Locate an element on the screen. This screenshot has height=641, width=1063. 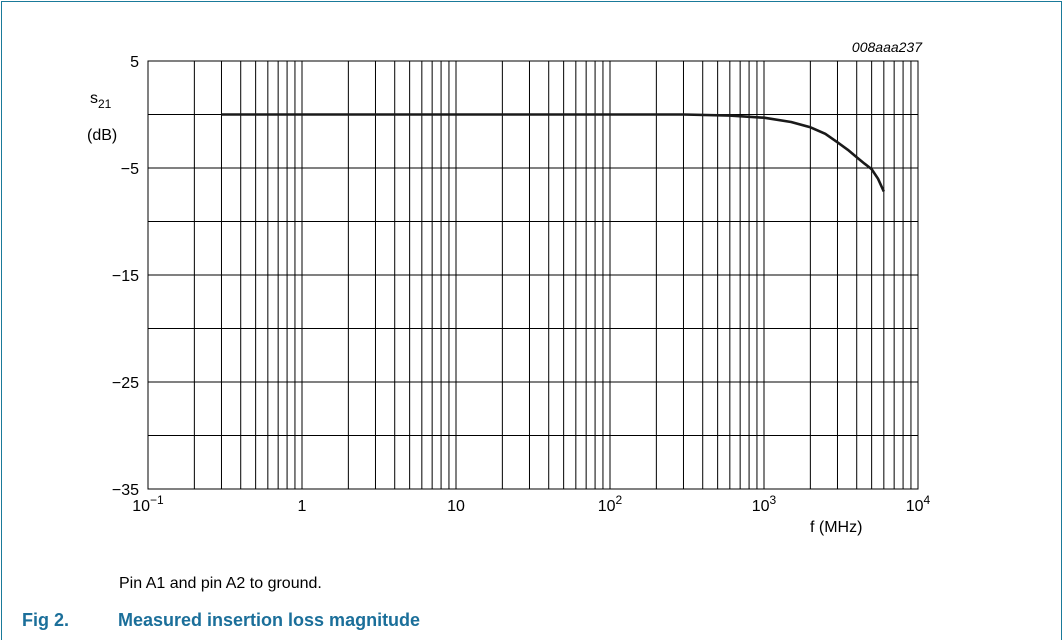
x-tick-exponent: 4 is located at coordinates (927, 500).